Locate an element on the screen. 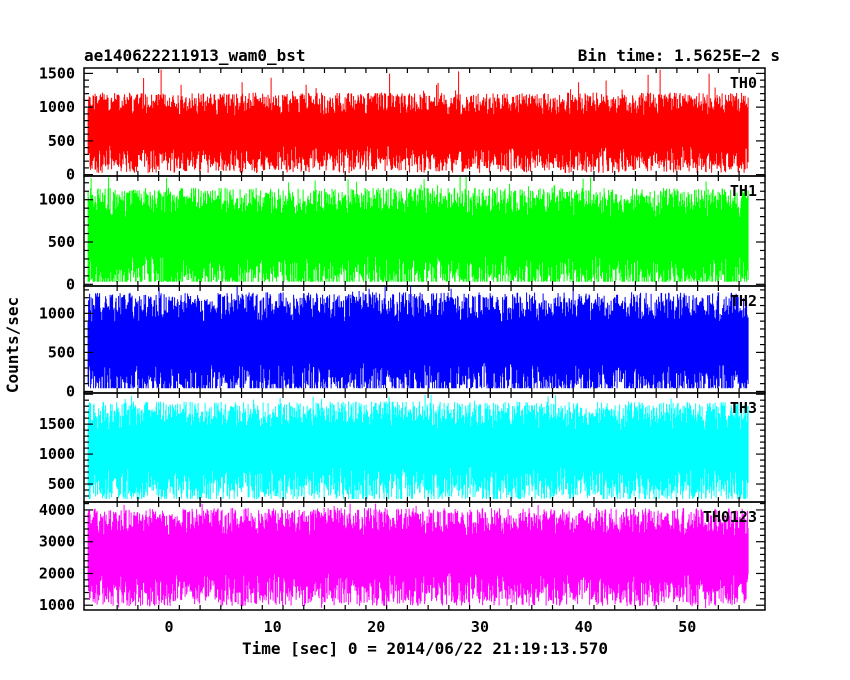 The image size is (850, 680). series-th1 is located at coordinates (418, 229).